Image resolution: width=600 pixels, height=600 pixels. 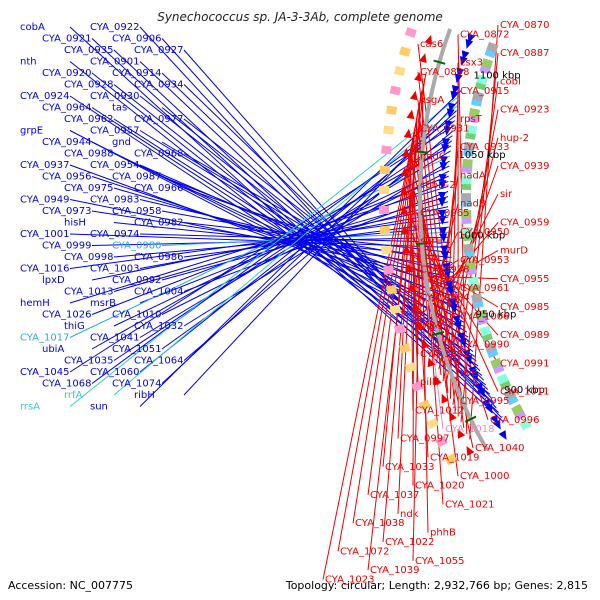 I want to click on accession-text: Accession: NC_007775, so click(x=71, y=585).